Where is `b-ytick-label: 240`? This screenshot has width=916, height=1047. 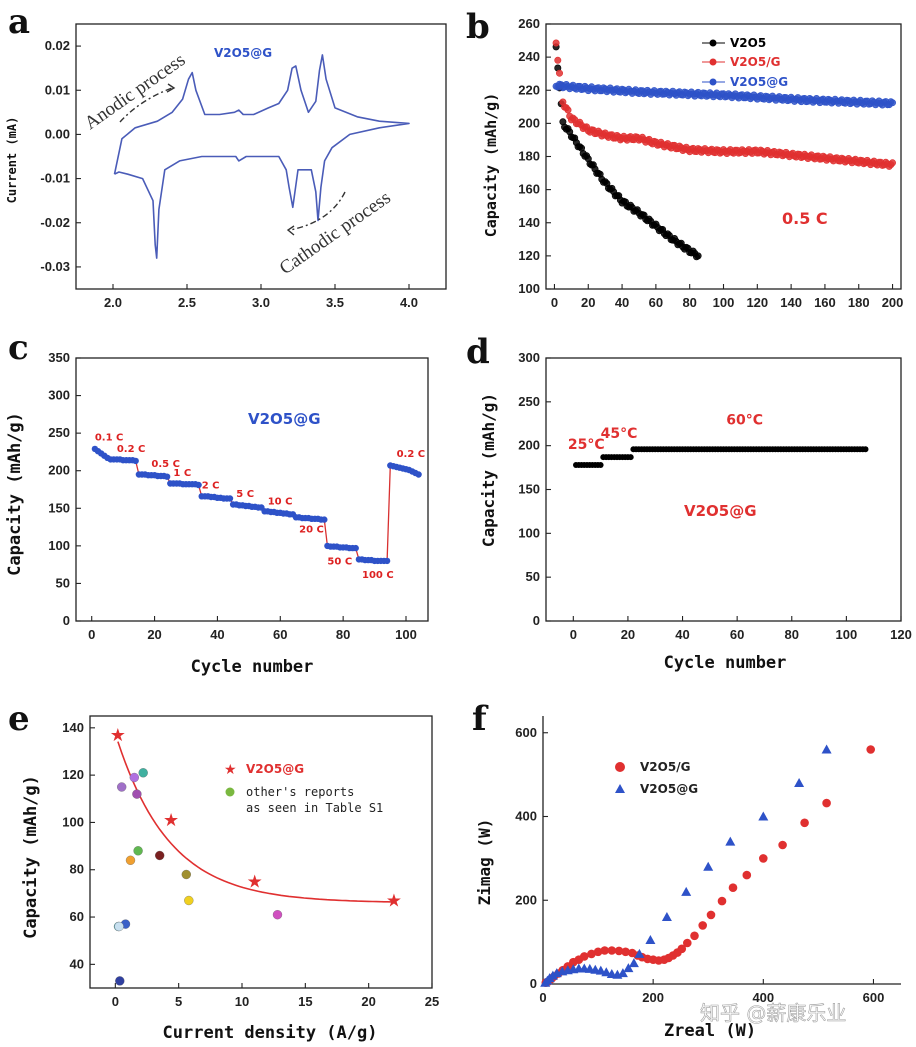 b-ytick-label: 240 is located at coordinates (529, 56).